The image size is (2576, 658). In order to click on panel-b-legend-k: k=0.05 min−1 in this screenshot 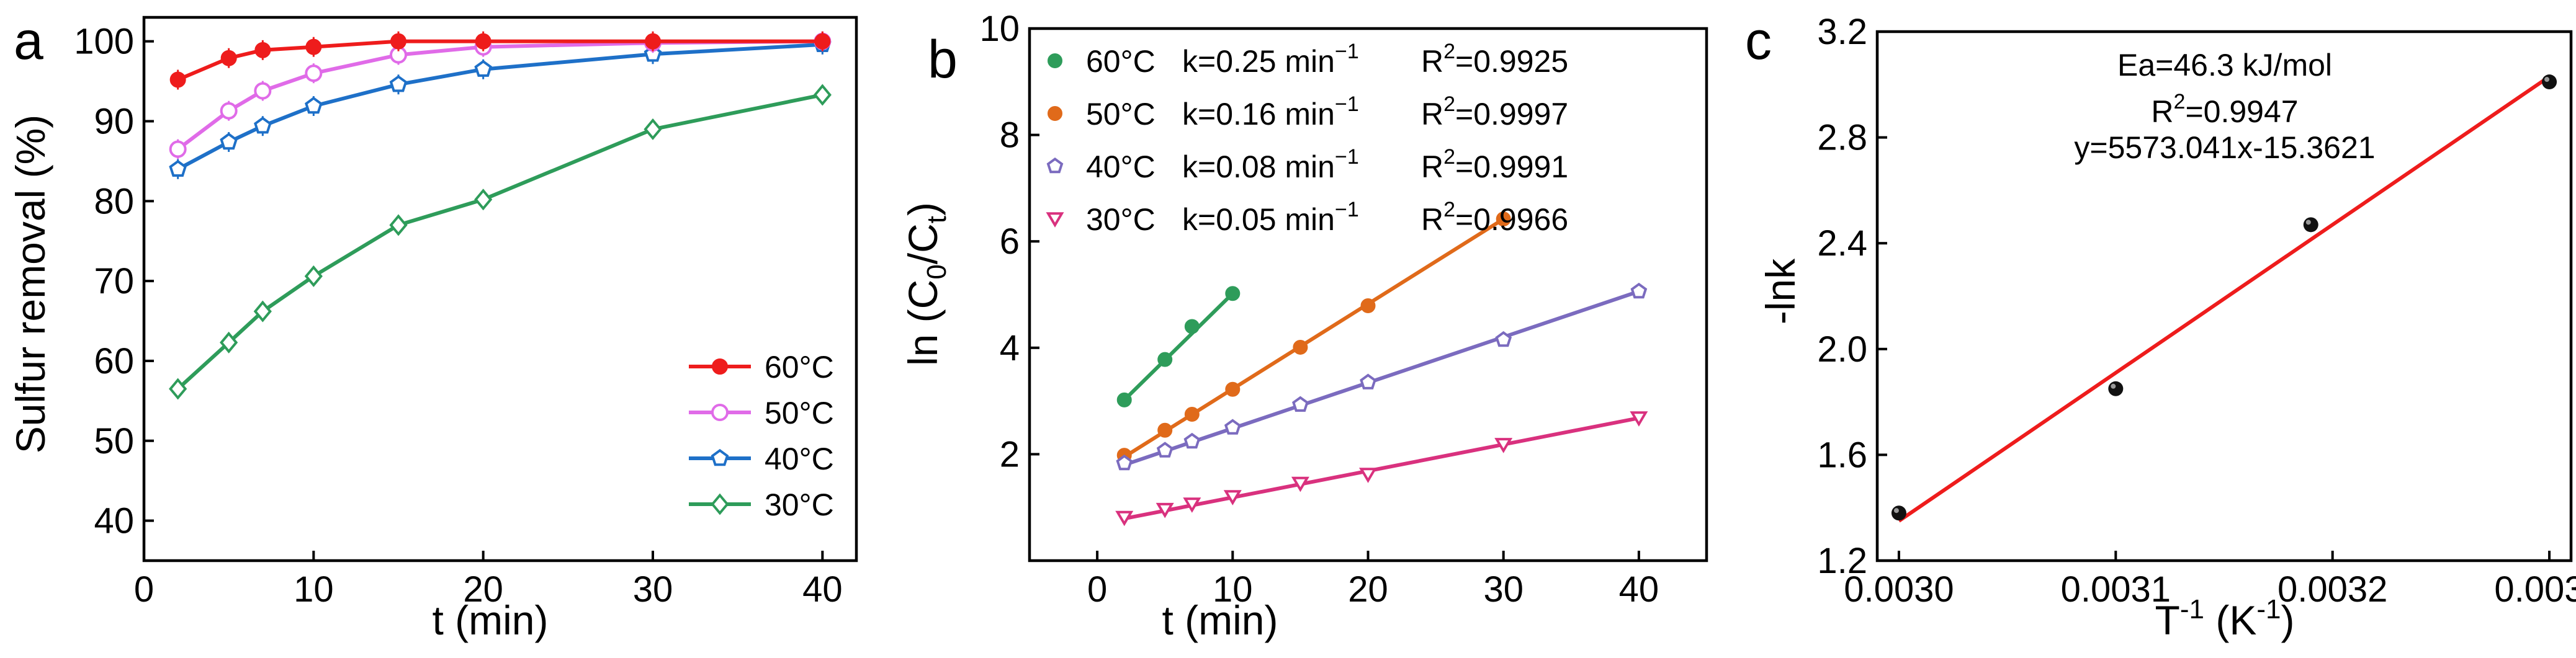, I will do `click(1270, 217)`.